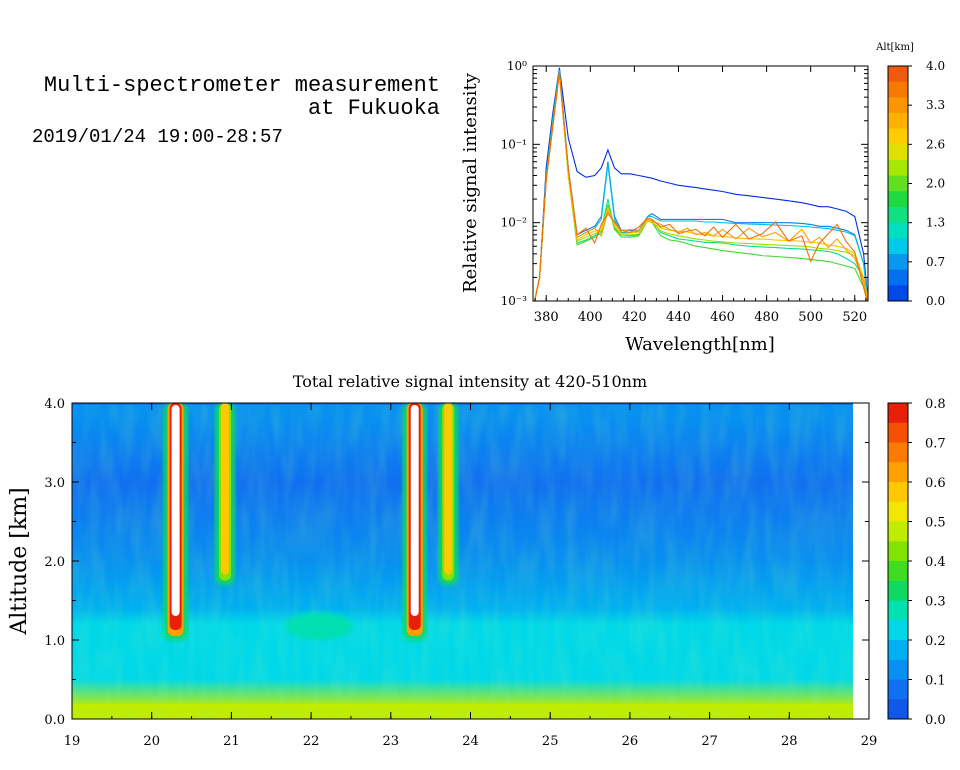 Image resolution: width=960 pixels, height=770 pixels. Describe the element at coordinates (935, 262) in the screenshot. I see `altitude-colorbar-tick-label: 0.7` at that location.